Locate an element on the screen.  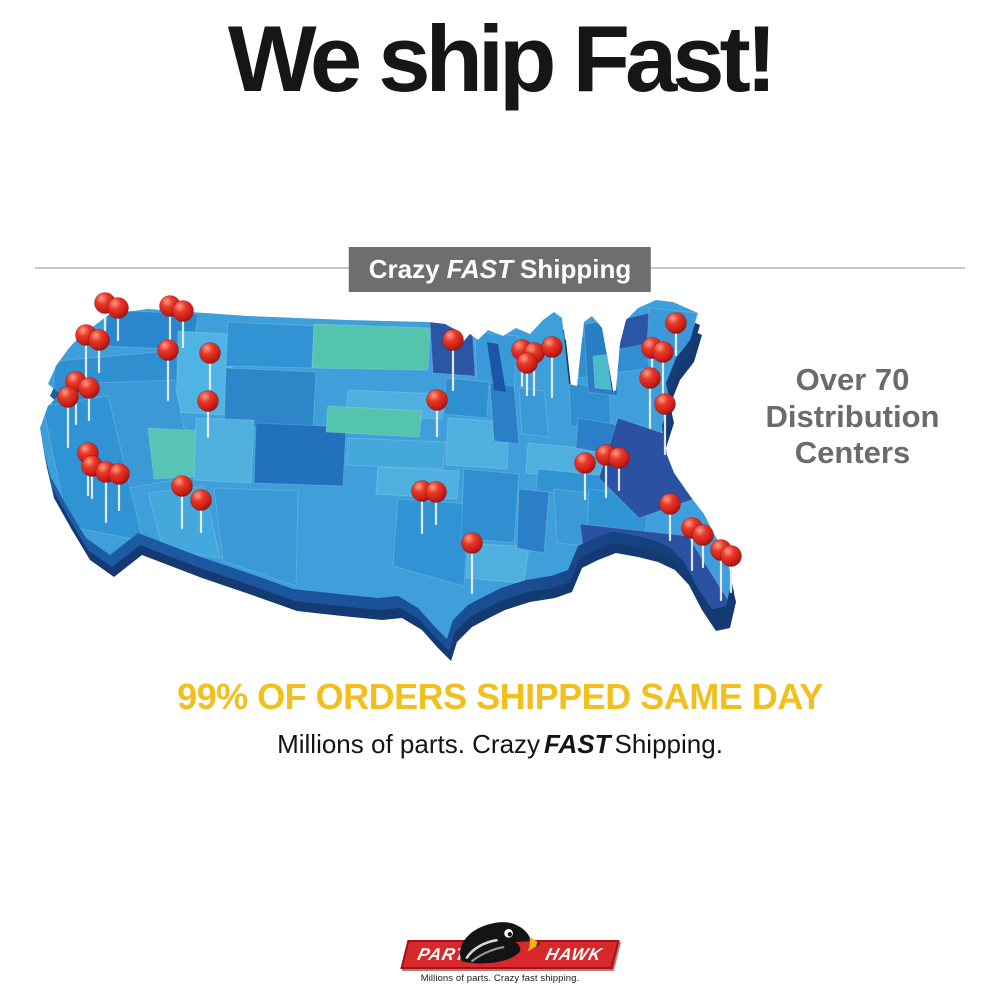
subheadline-suffix: Shipping. is located at coordinates (668, 744).